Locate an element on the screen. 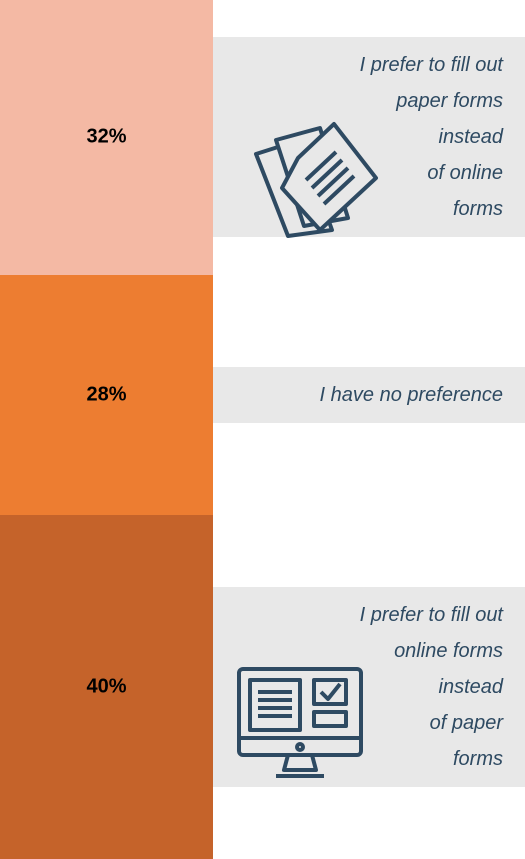  value-label: 40% is located at coordinates (106, 686).